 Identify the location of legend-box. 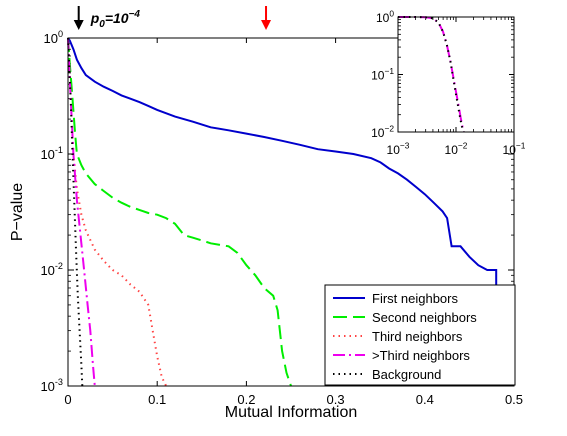
(420, 335).